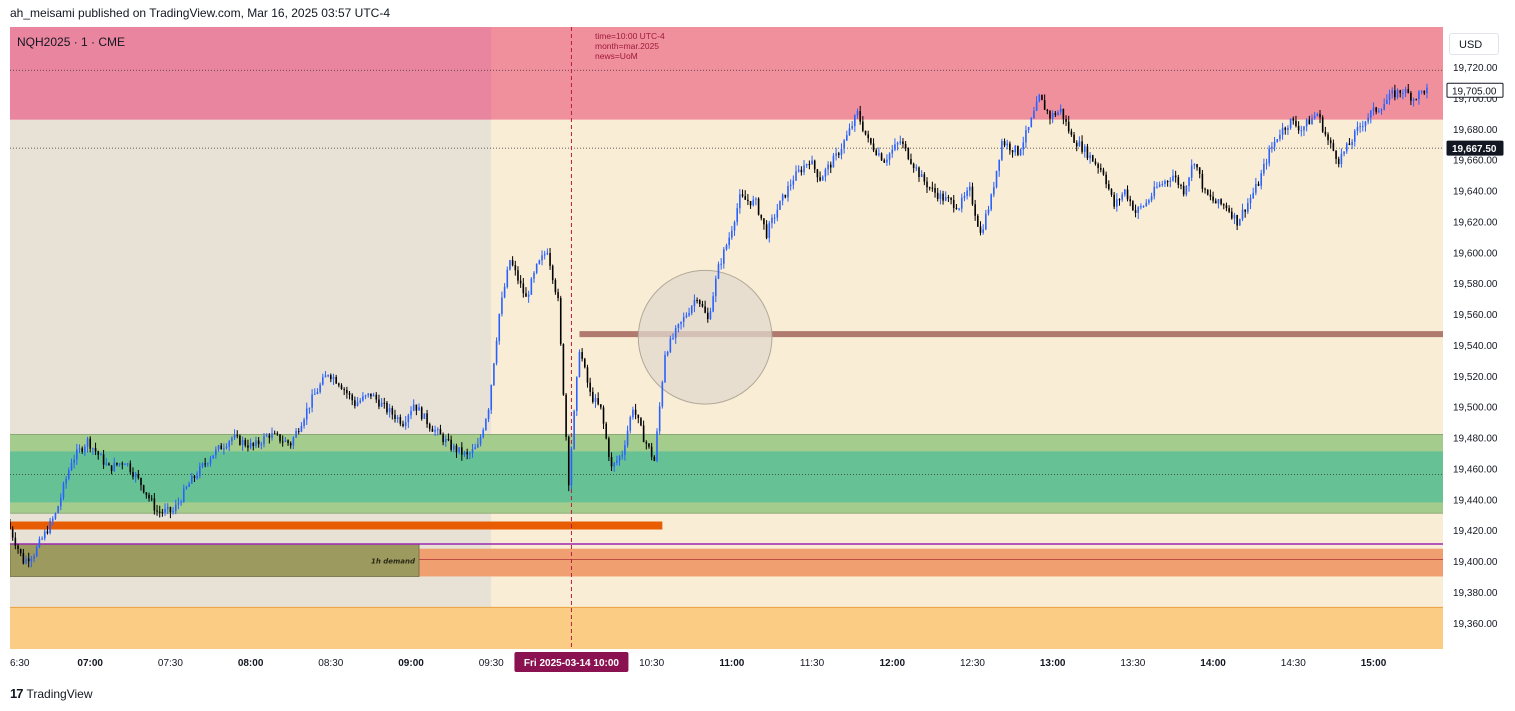 Image resolution: width=1515 pixels, height=711 pixels. Describe the element at coordinates (1474, 44) in the screenshot. I see `currency-selector: USD` at that location.